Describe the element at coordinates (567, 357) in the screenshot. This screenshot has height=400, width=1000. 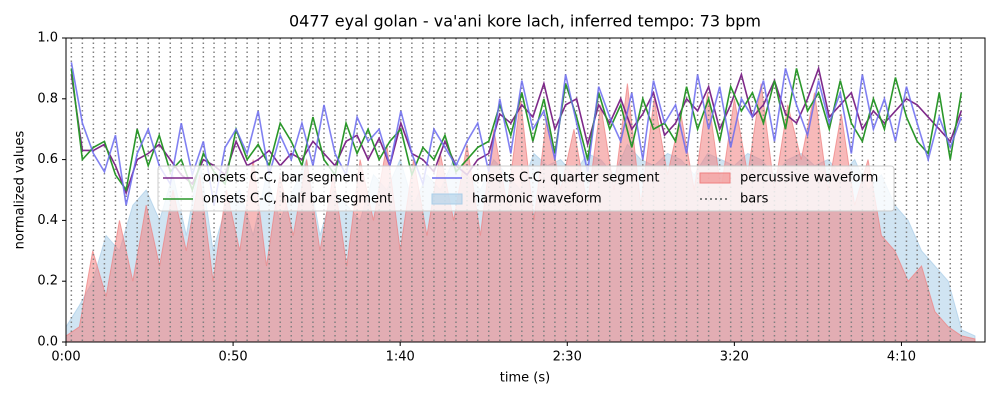
I see `x-tick-label: 2:30` at that location.